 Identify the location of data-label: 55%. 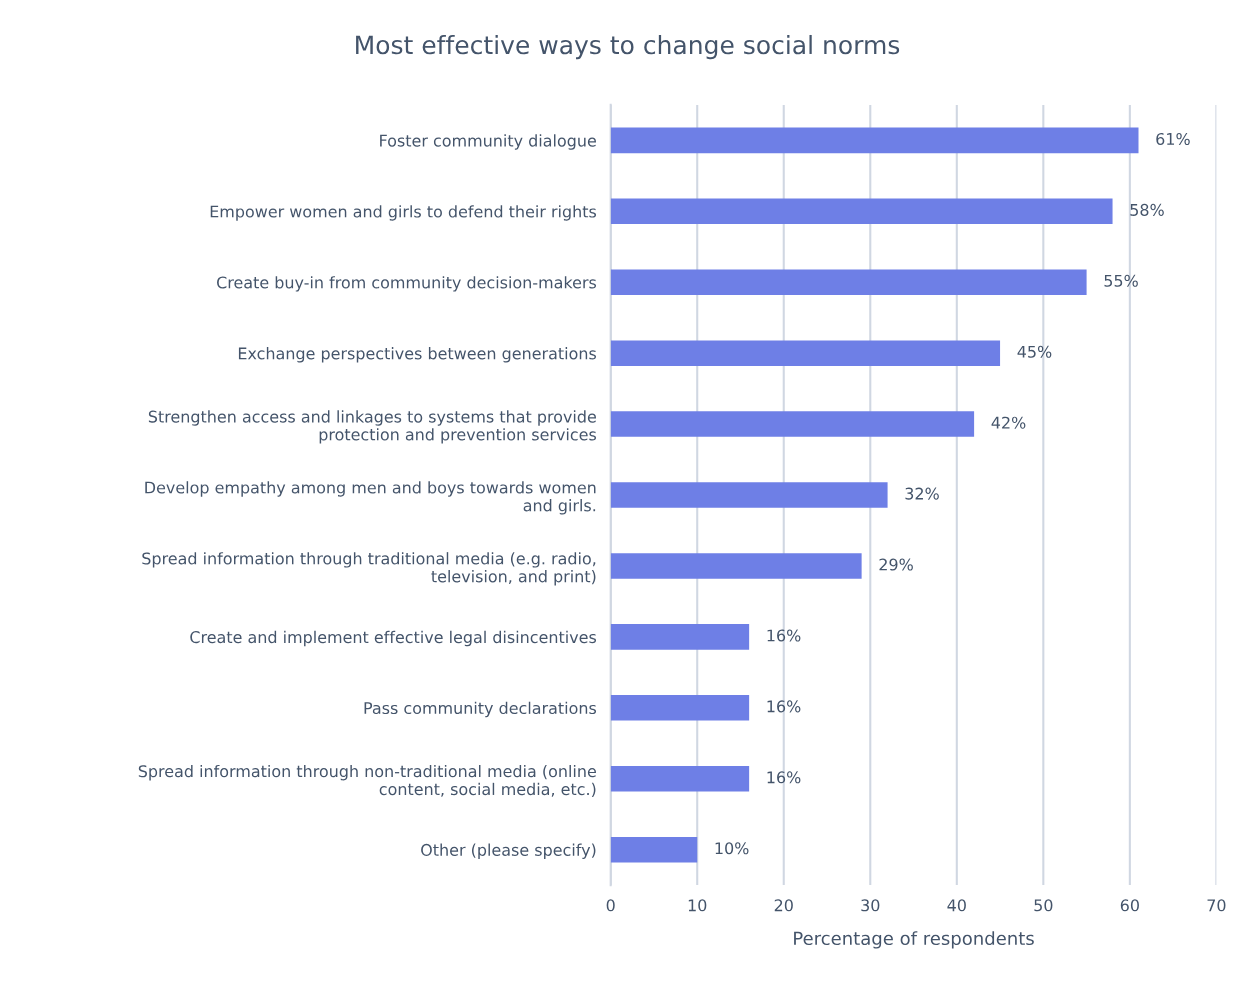
(1121, 280).